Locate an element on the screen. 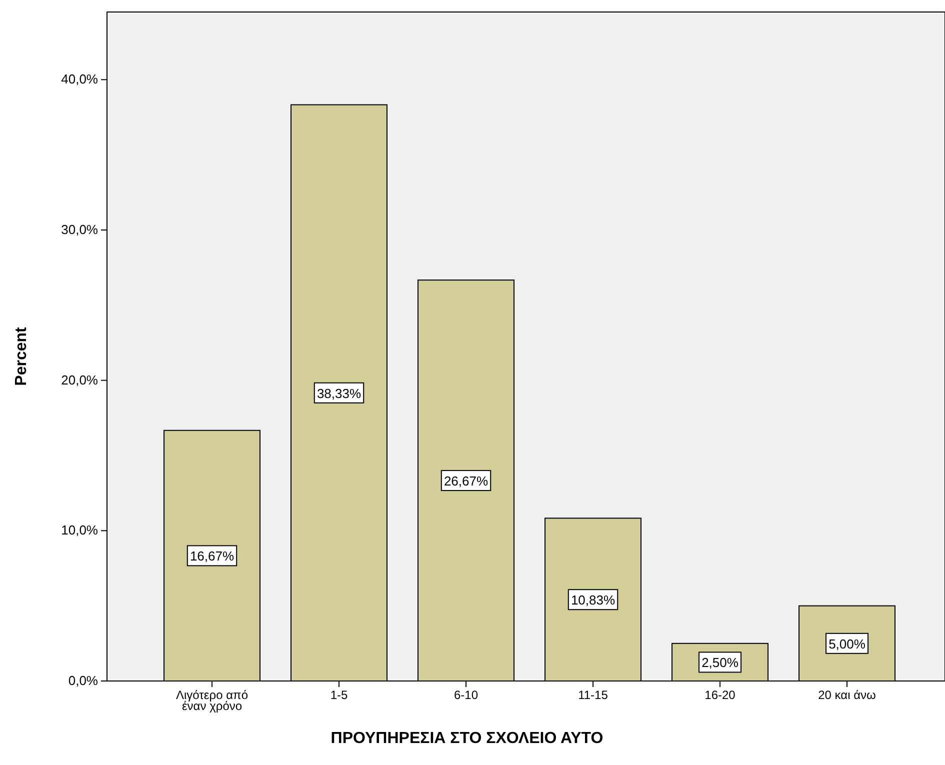 This screenshot has width=945, height=765. data-label: 26,67% is located at coordinates (466, 481).